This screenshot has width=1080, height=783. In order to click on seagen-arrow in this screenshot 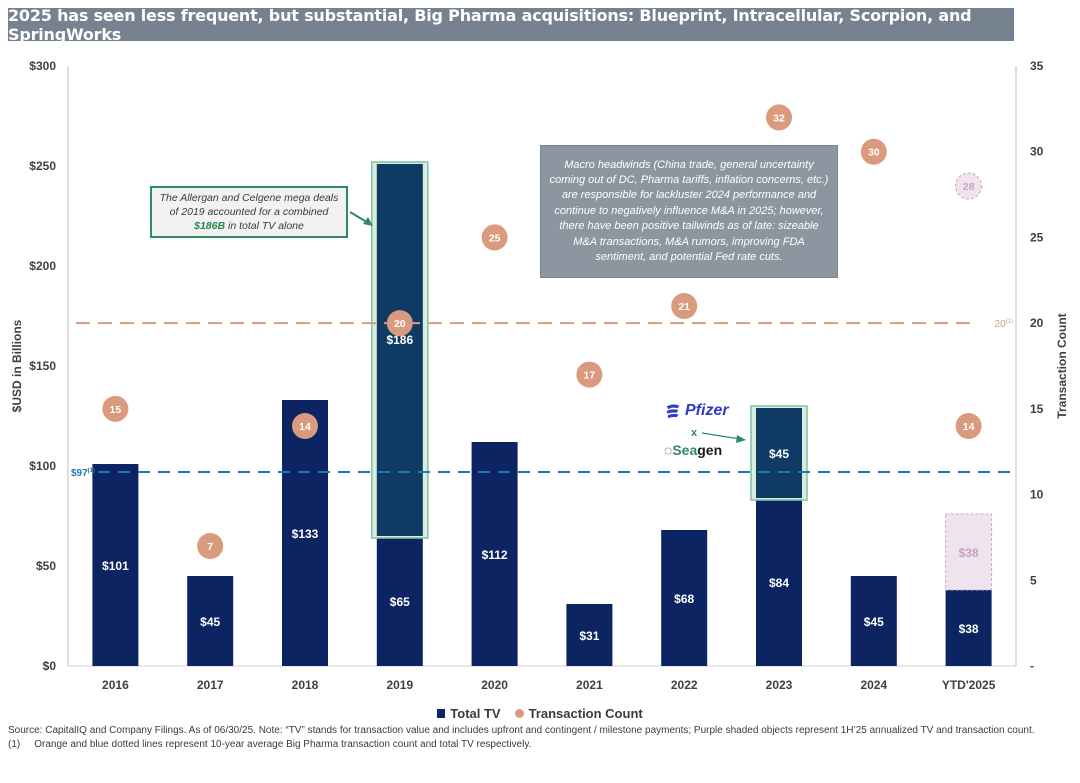, I will do `click(721, 436)`.